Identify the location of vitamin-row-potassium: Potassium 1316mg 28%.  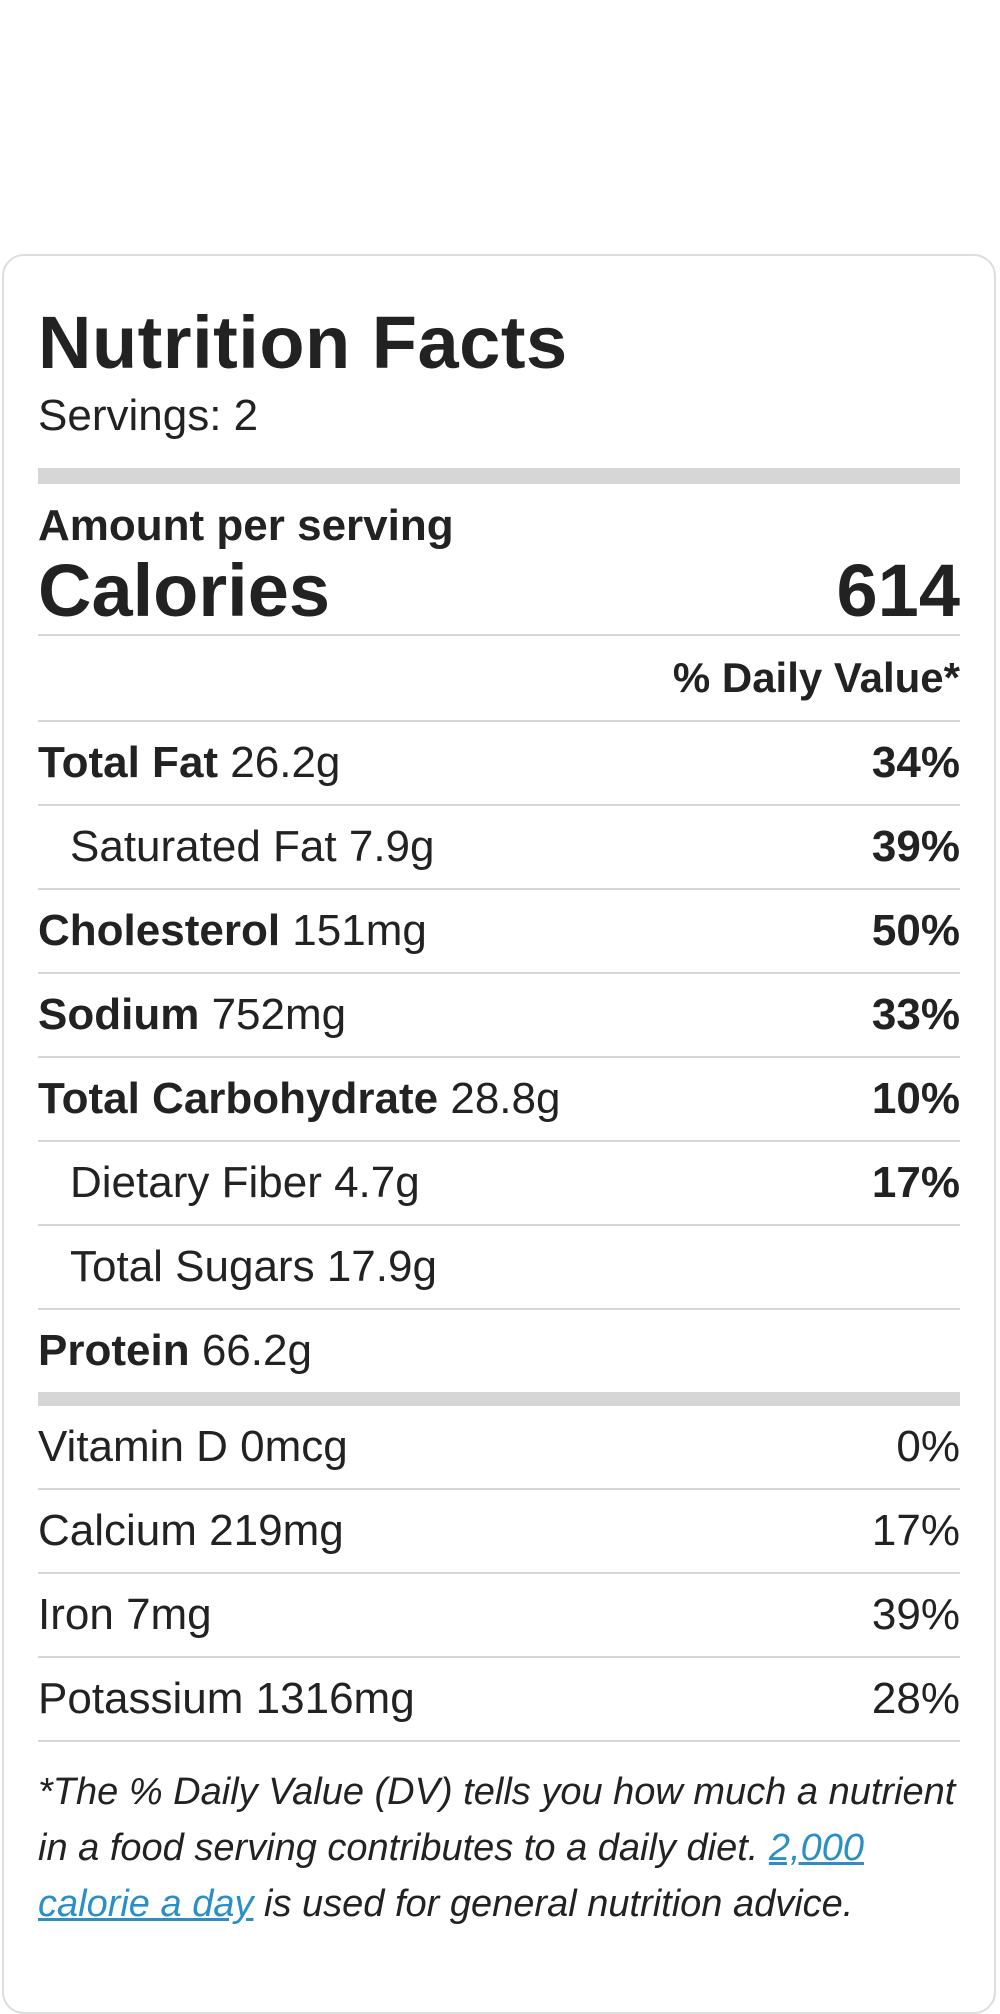
(499, 1700).